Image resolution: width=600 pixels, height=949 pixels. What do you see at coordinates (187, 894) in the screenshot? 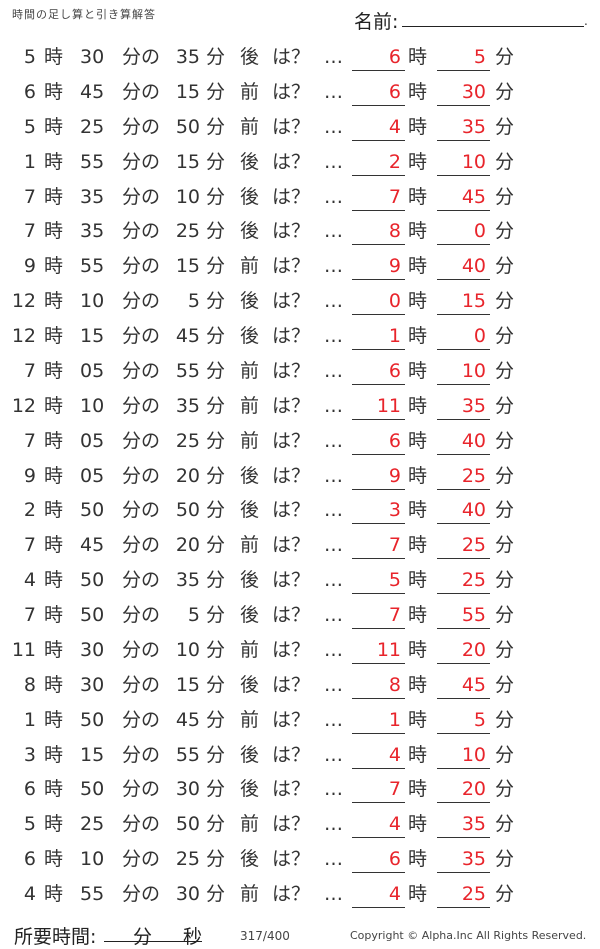
I see `delta-minutes: 30` at bounding box center [187, 894].